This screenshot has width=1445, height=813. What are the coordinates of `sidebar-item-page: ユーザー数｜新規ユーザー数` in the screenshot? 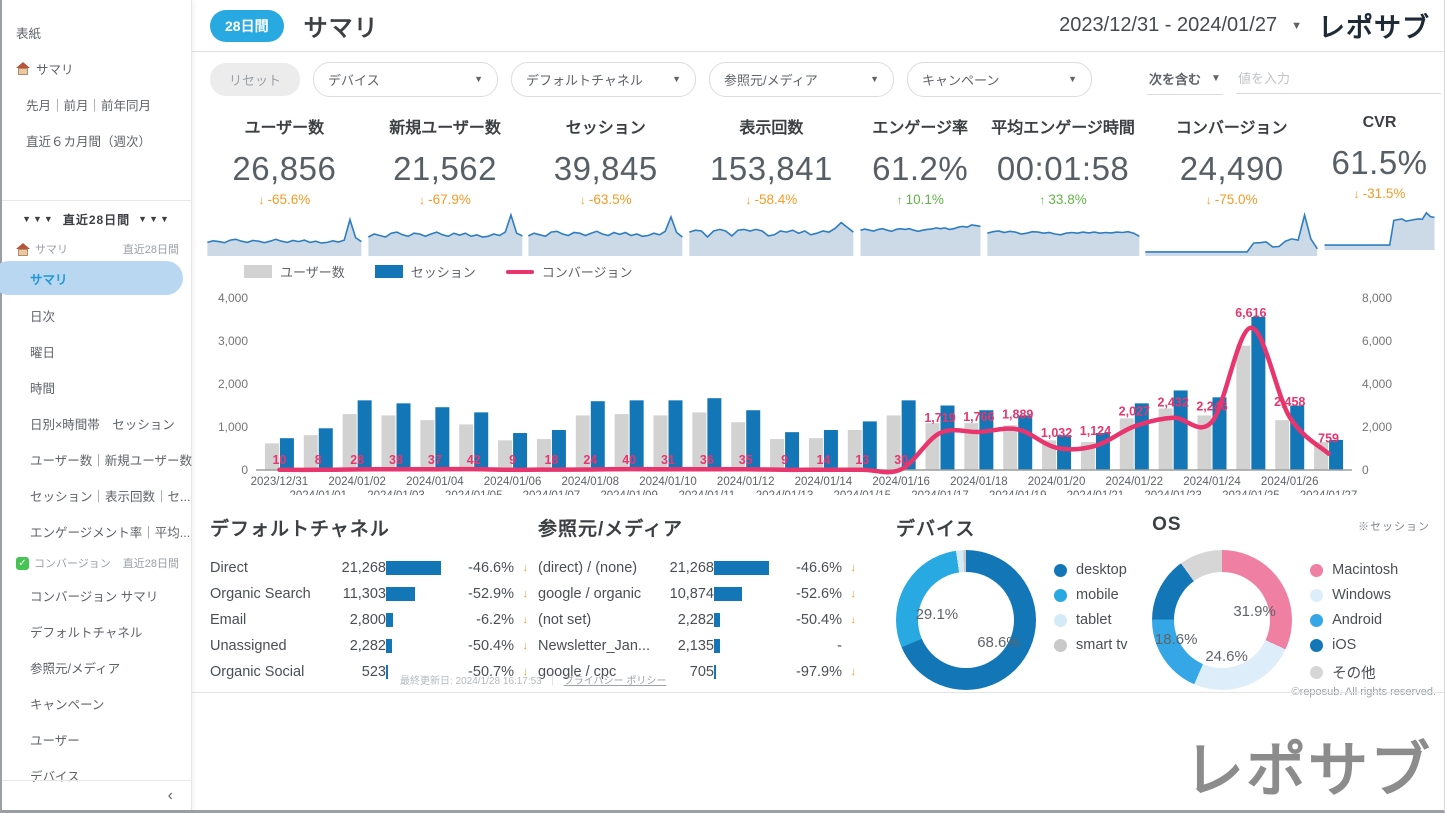 It's located at (111, 460).